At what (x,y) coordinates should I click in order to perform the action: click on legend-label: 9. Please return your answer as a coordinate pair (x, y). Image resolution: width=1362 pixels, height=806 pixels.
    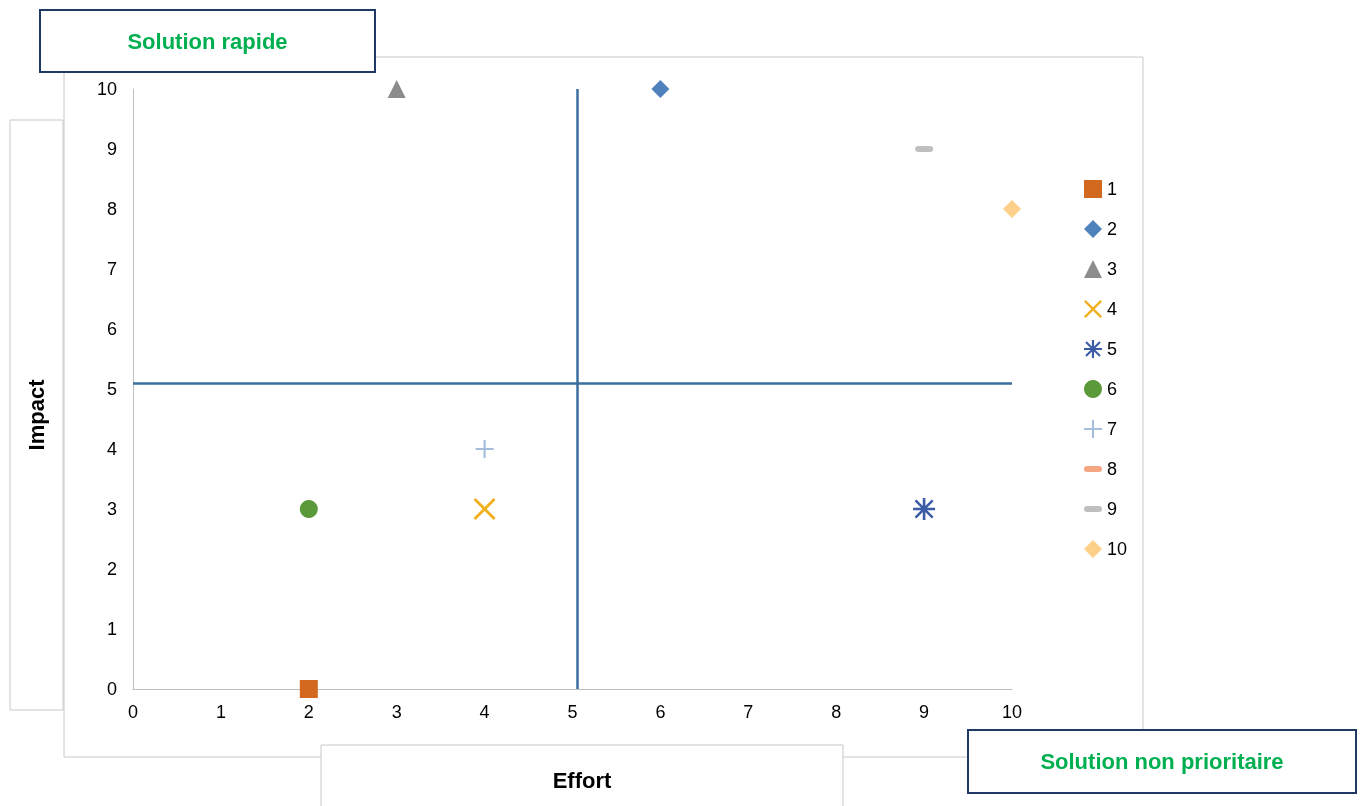
    Looking at the image, I should click on (1111, 509).